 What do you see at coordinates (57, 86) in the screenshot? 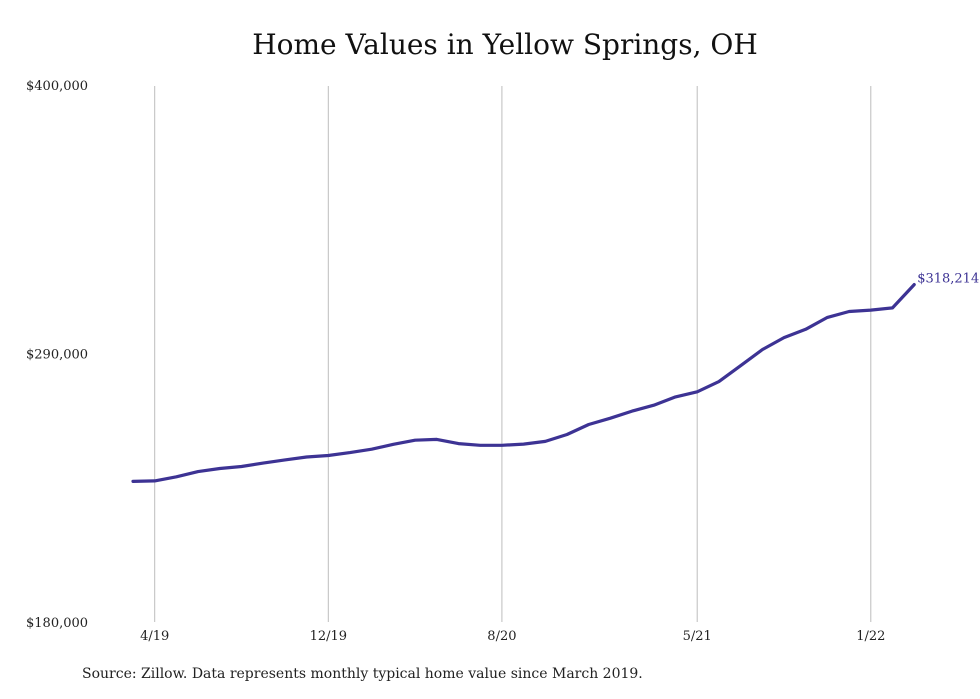
I see `y-tick-label: $400,000` at bounding box center [57, 86].